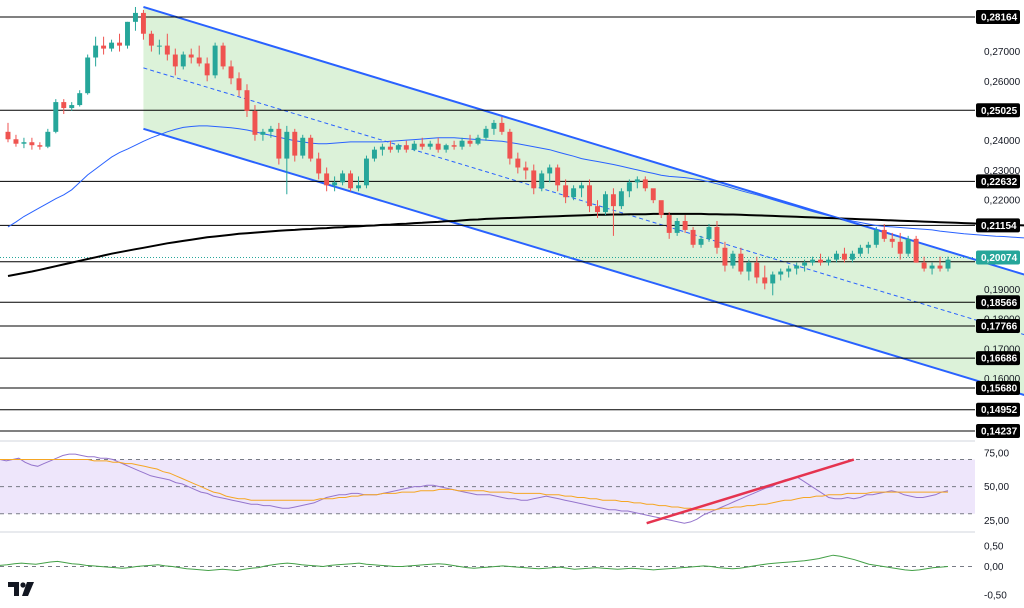 The image size is (1024, 608). Describe the element at coordinates (999, 182) in the screenshot. I see `level-tag-label: 0,22632` at that location.